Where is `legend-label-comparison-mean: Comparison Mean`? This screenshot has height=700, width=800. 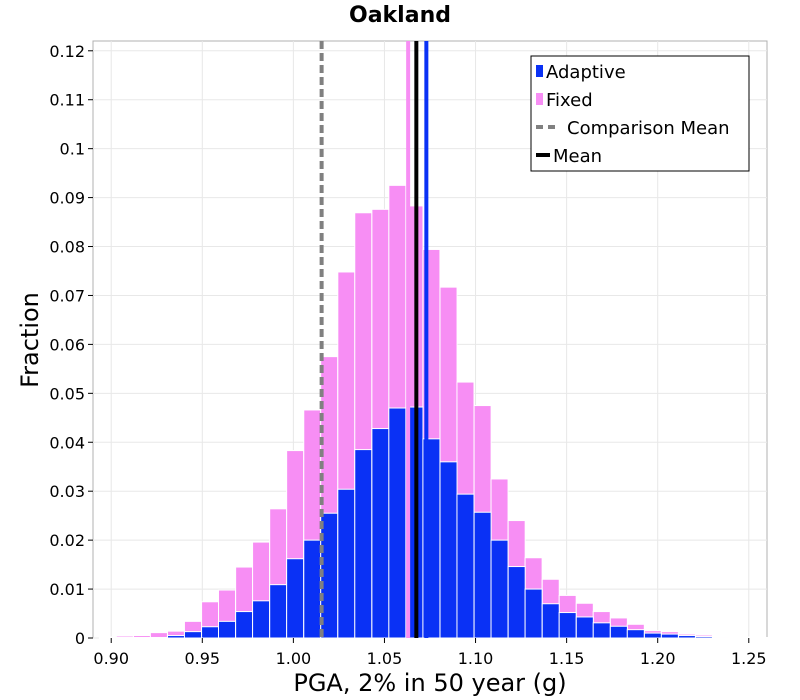 legend-label-comparison-mean: Comparison Mean is located at coordinates (648, 128).